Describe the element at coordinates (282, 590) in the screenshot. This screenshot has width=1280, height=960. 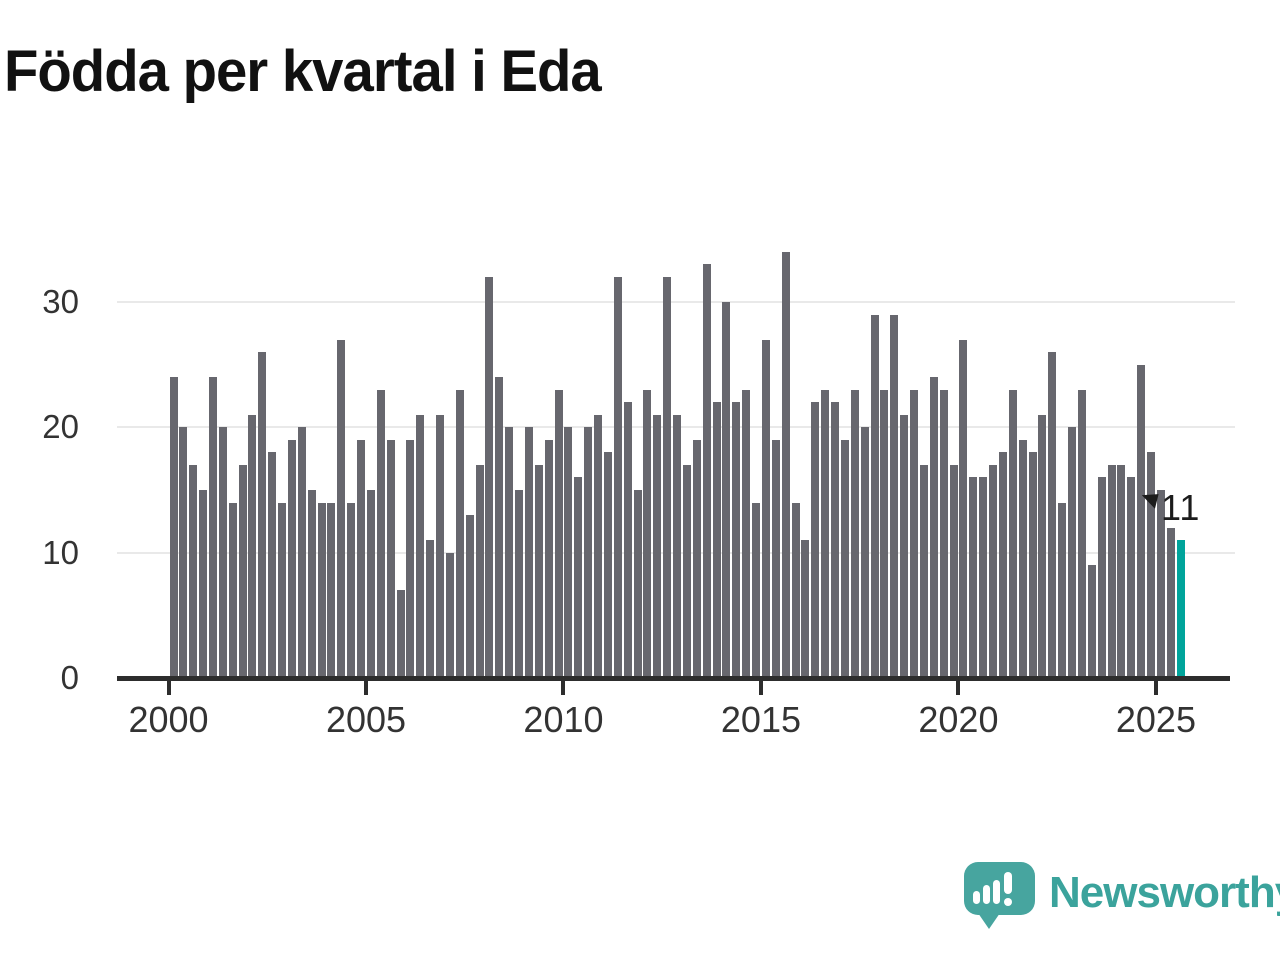
I see `bar-2002-q4` at that location.